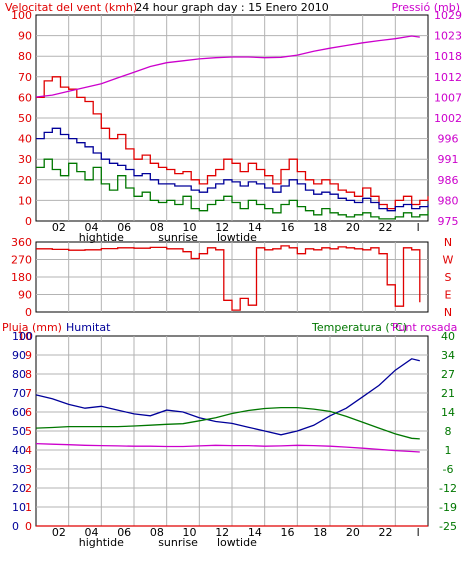  I want to click on humidity-tick-label: 80, so click(19, 374).